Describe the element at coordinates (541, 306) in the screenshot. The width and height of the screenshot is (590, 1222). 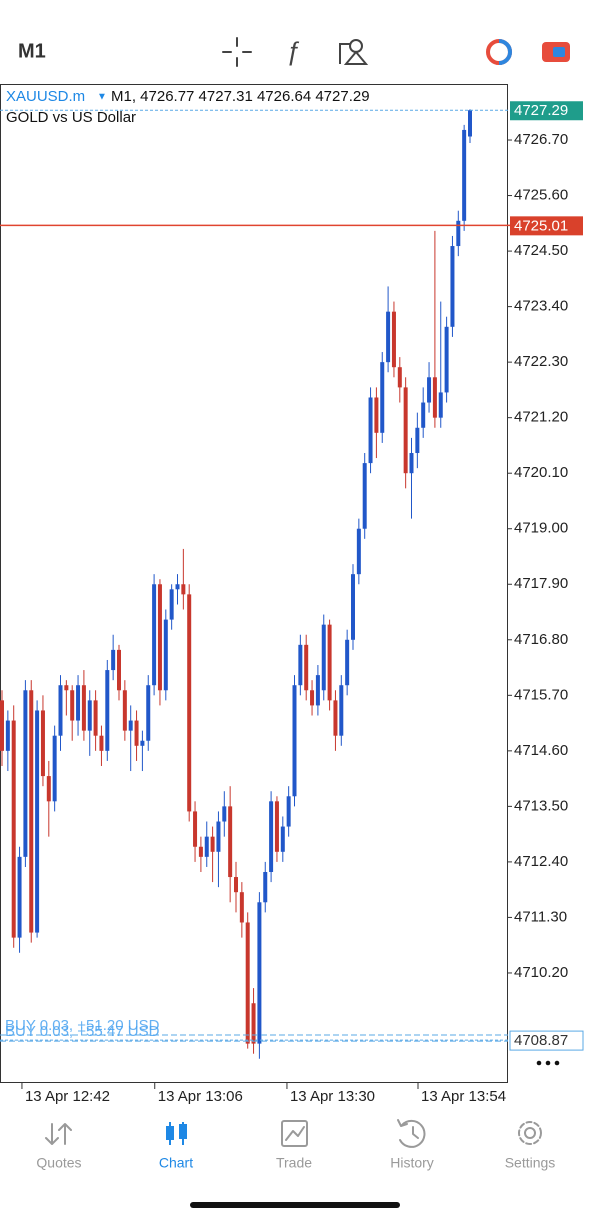
I see `y-tick-label: 4723.40` at that location.